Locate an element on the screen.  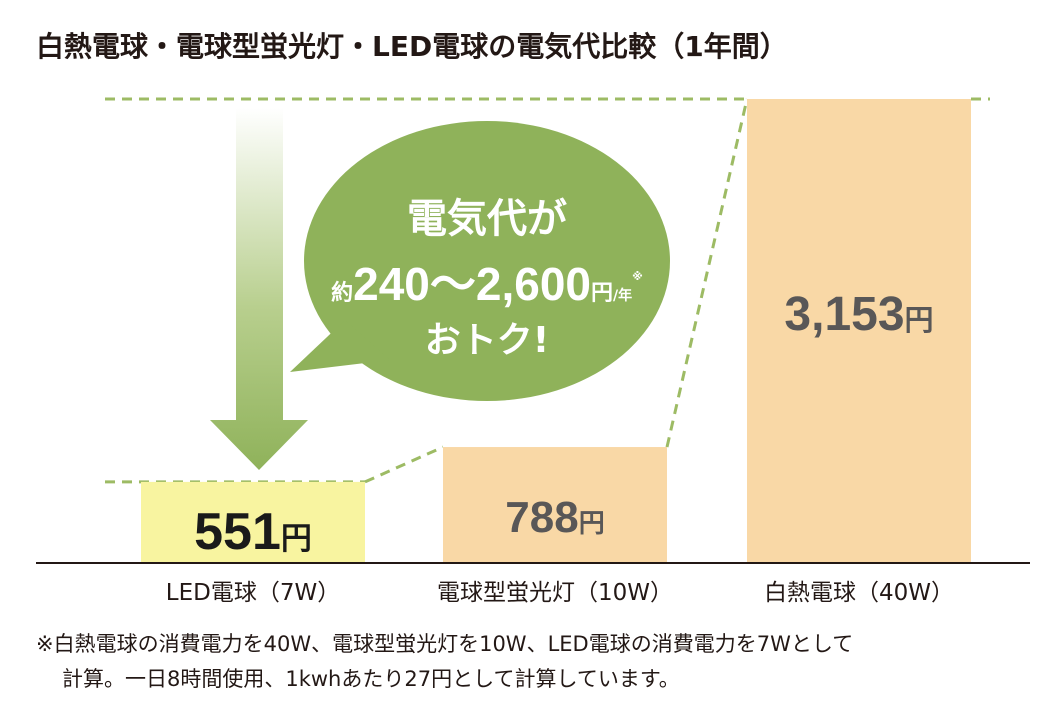
bar-incandescent is located at coordinates (859, 331).